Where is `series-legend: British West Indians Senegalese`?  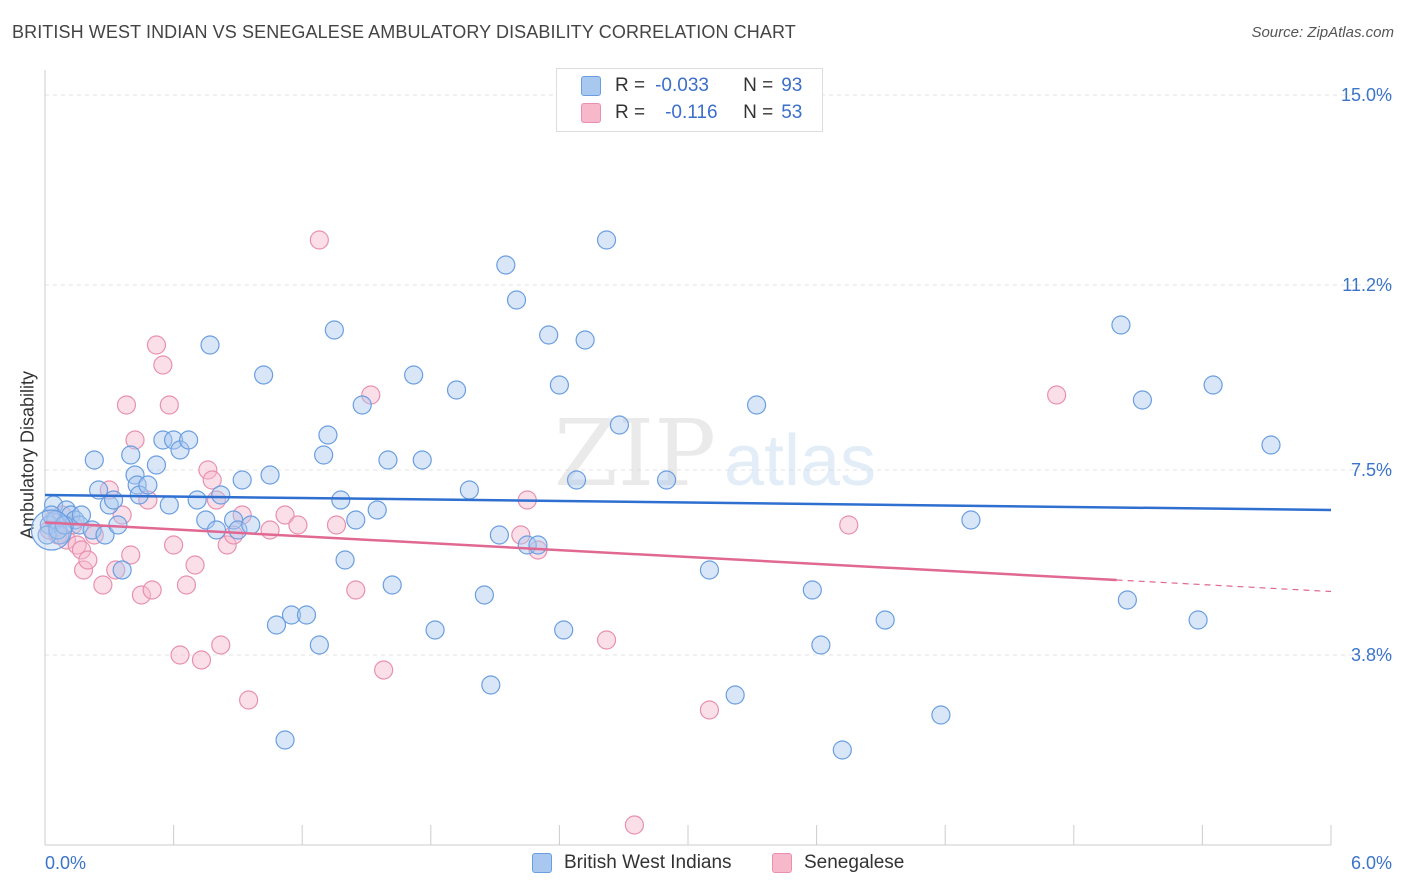
series-legend: British West Indians Senegalese is located at coordinates (703, 865).